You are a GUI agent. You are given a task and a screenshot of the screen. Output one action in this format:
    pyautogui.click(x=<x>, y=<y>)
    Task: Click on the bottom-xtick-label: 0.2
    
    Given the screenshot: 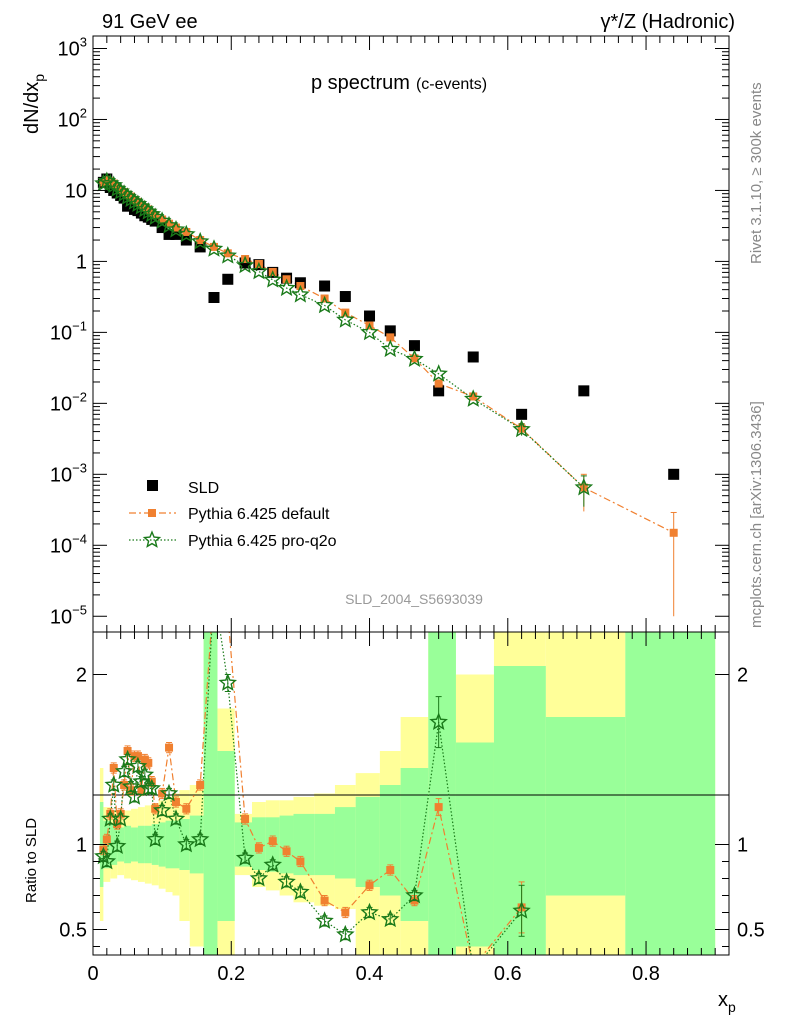 What is the action you would take?
    pyautogui.click(x=231, y=974)
    